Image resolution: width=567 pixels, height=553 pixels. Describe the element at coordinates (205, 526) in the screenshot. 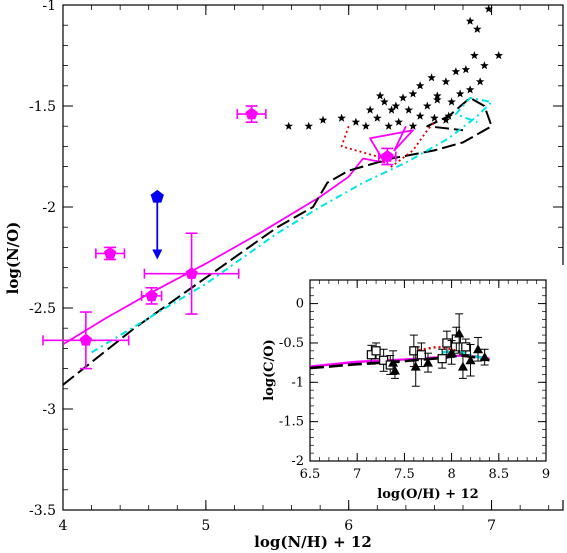

I see `main-x-tick-label: 5` at that location.